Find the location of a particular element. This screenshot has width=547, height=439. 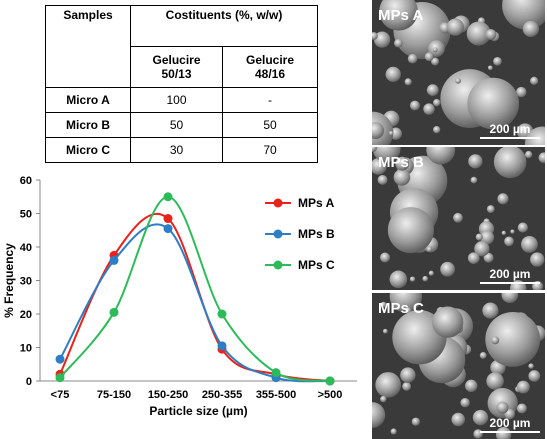

y-tick-label: 10 is located at coordinates (26, 349).